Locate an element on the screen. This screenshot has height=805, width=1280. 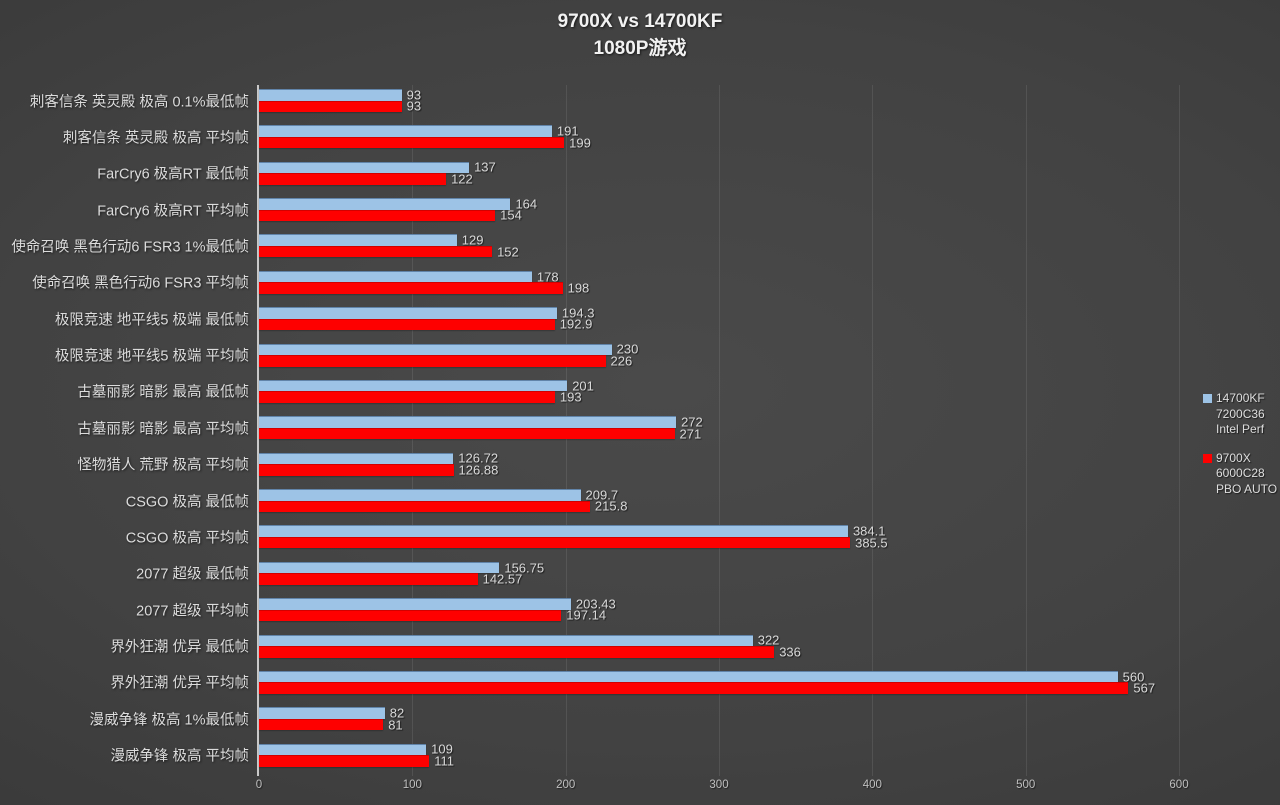
legend-entry: 14700KF 7200C36 Intel Perf is located at coordinates (1239, 414).